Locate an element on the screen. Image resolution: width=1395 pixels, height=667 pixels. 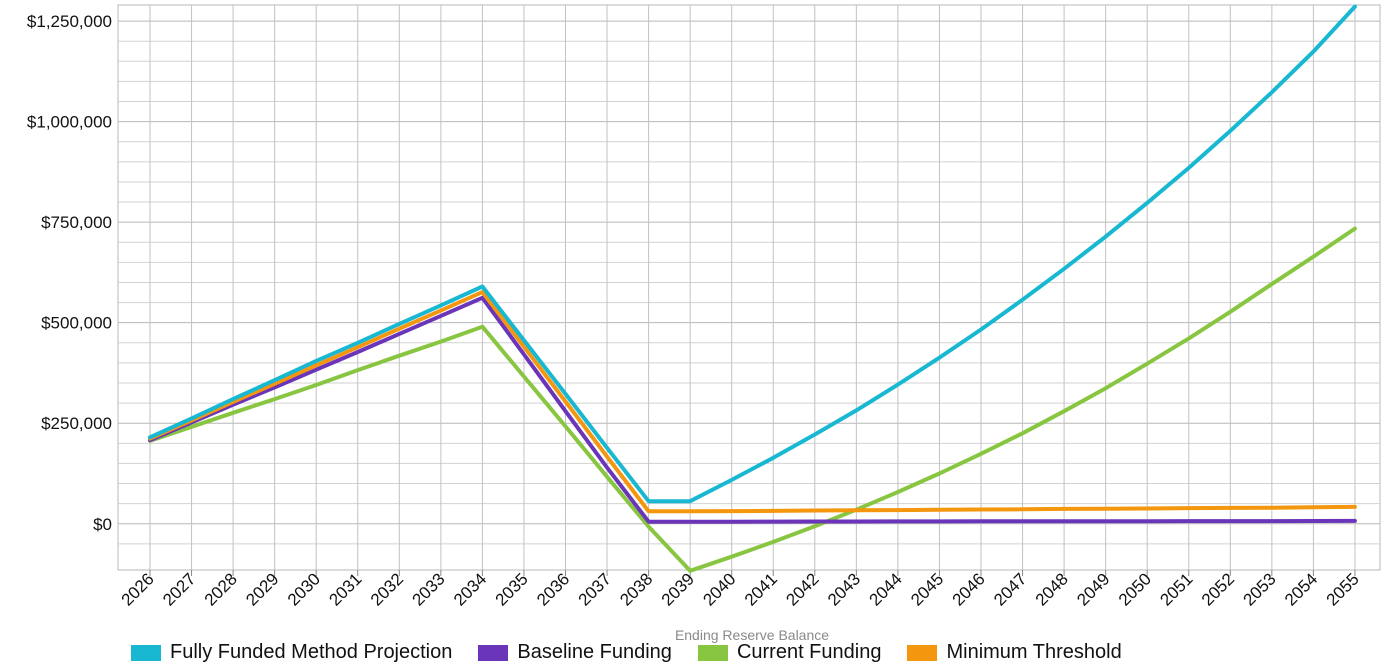
y-tick-label: $750,000 is located at coordinates (76, 222).